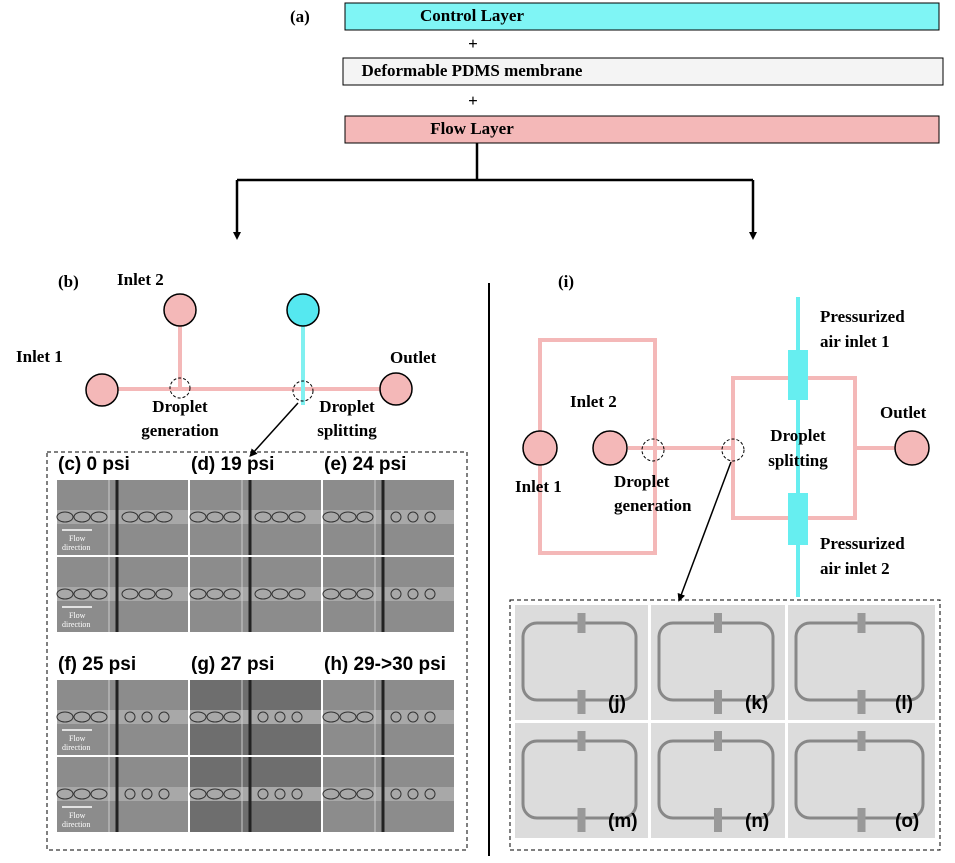 The image size is (955, 863). Describe the element at coordinates (855, 341) in the screenshot. I see `air-inlet-label: air inlet 1` at that location.